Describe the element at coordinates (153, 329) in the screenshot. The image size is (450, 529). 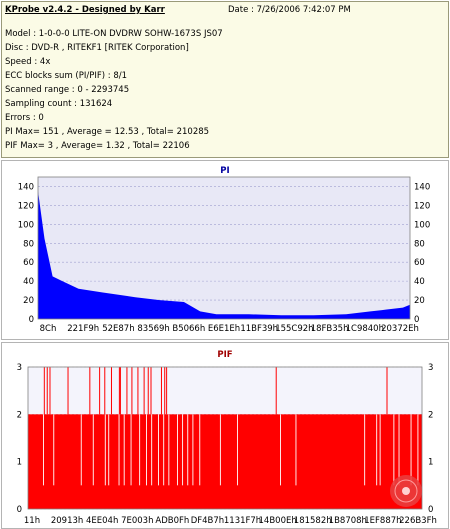
I see `pi-x-tick-label: 83569h` at that location.